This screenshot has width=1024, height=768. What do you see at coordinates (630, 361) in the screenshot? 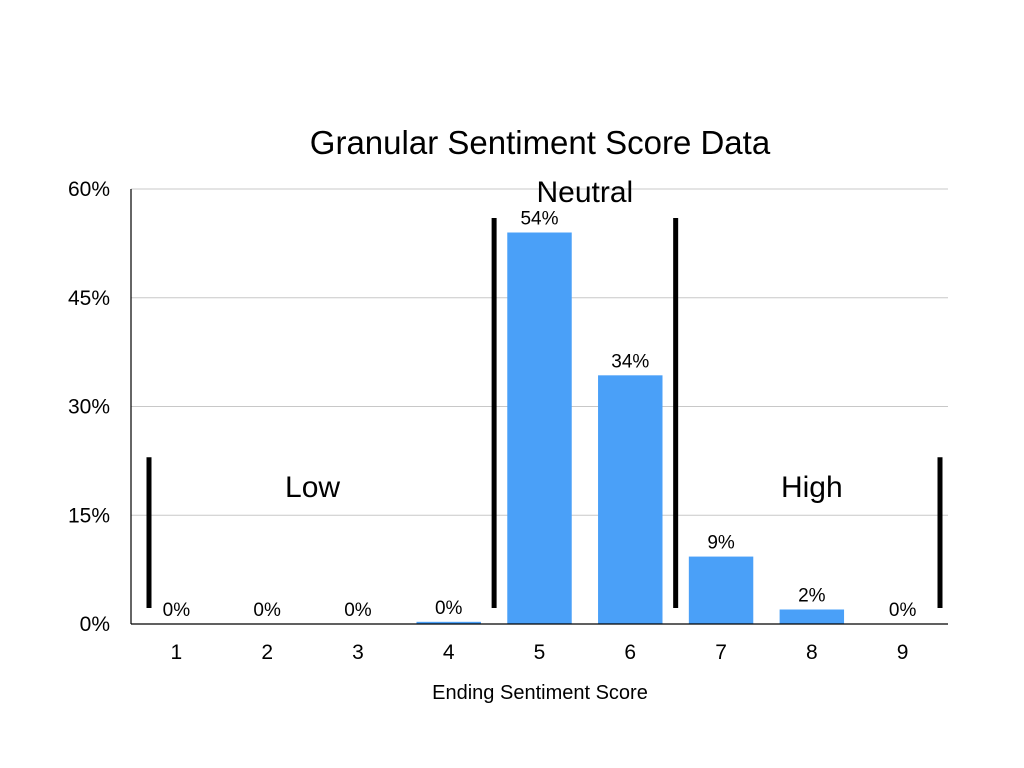
I see `data-label: 34%` at bounding box center [630, 361].